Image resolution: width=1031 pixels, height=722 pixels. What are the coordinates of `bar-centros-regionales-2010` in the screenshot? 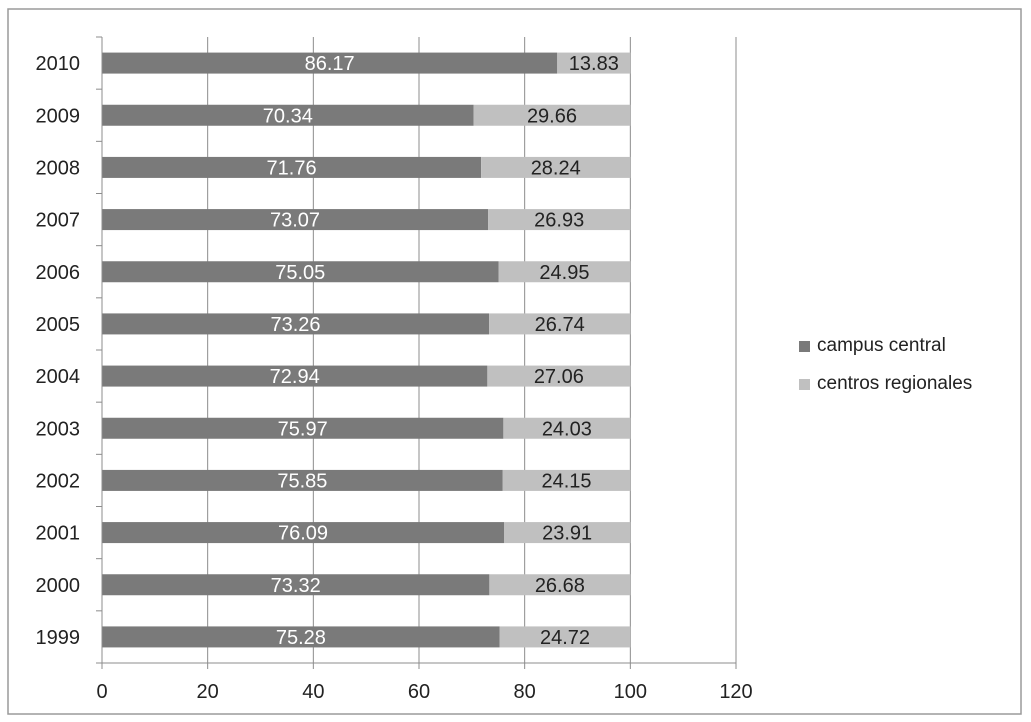 It's located at (594, 63).